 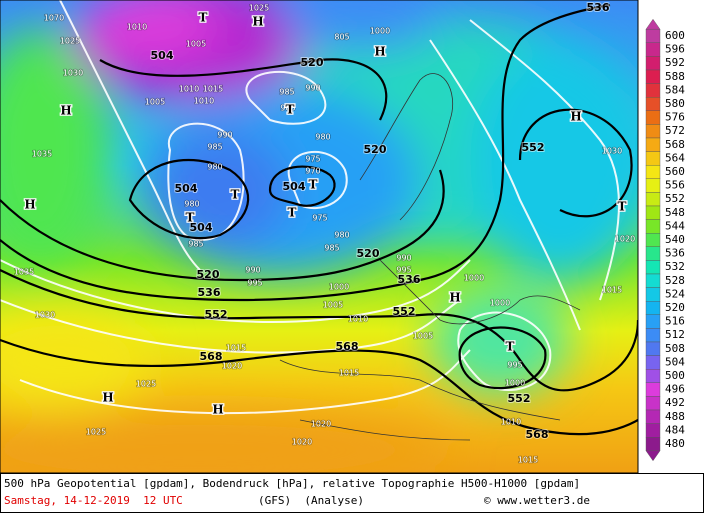 What do you see at coordinates (675, 89) in the screenshot?
I see `colorbar-label: 584` at bounding box center [675, 89].